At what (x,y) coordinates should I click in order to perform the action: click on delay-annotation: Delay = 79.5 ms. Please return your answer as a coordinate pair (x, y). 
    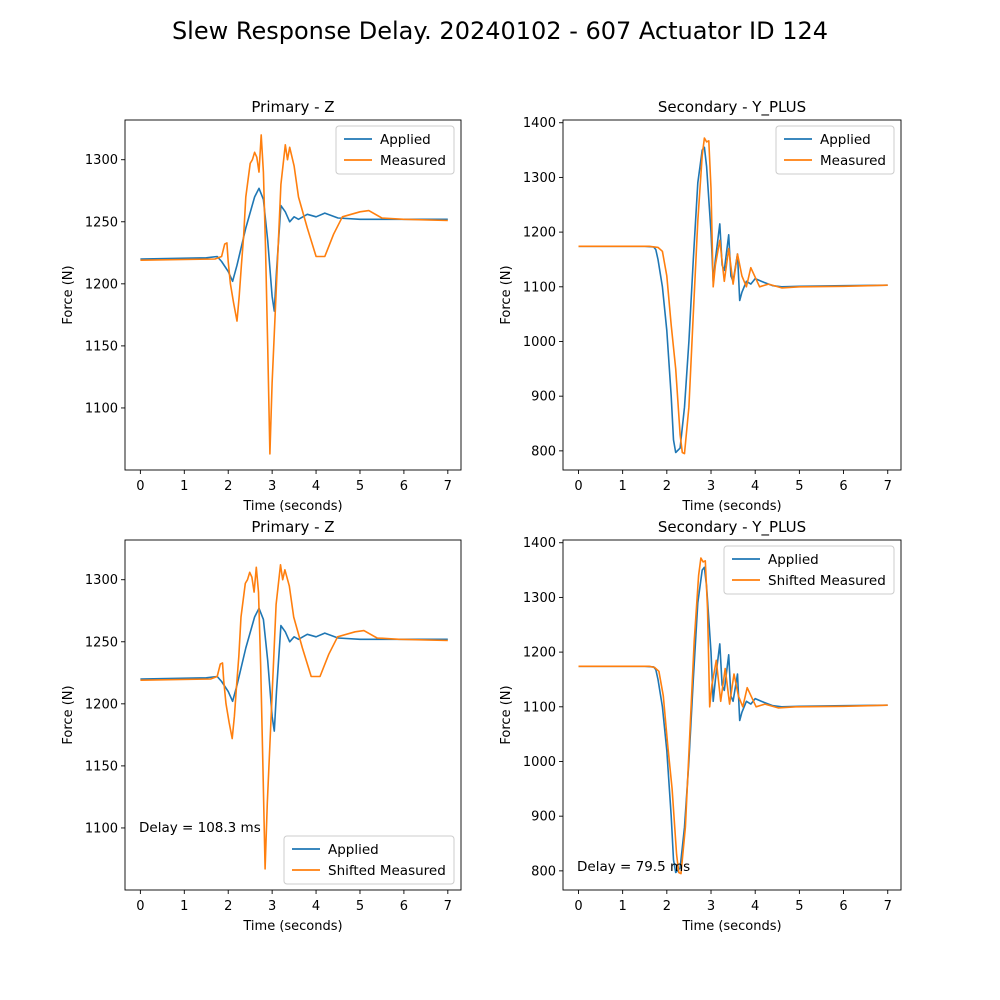
    Looking at the image, I should click on (633, 867).